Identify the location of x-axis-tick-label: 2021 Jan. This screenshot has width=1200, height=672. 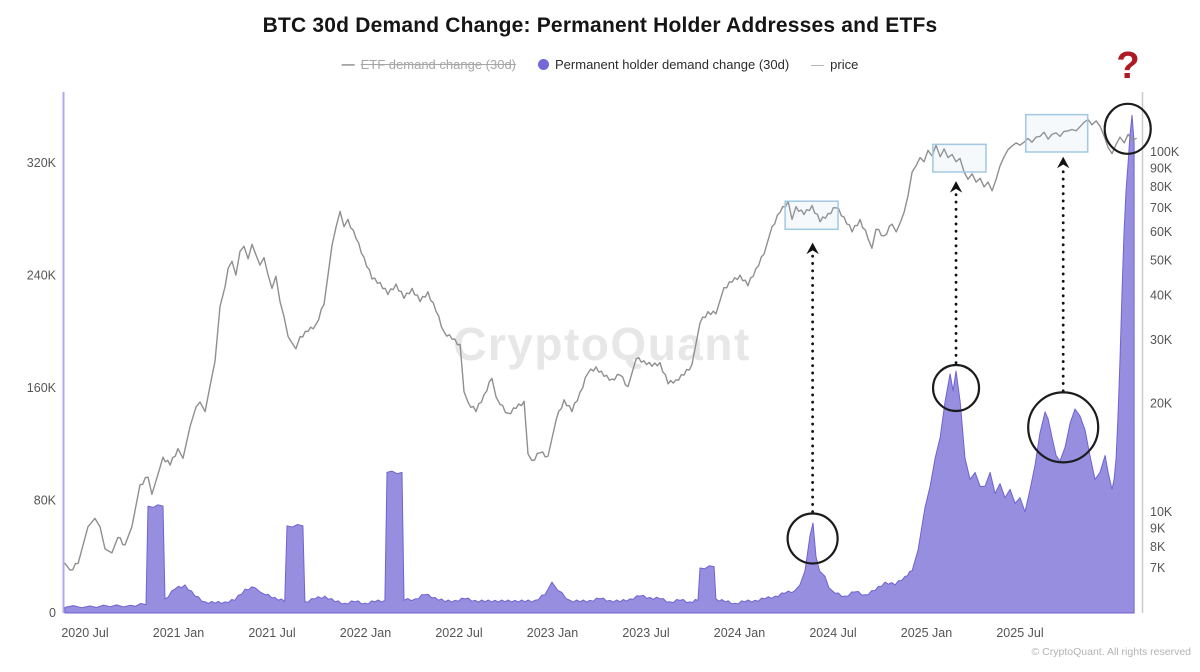
(178, 633).